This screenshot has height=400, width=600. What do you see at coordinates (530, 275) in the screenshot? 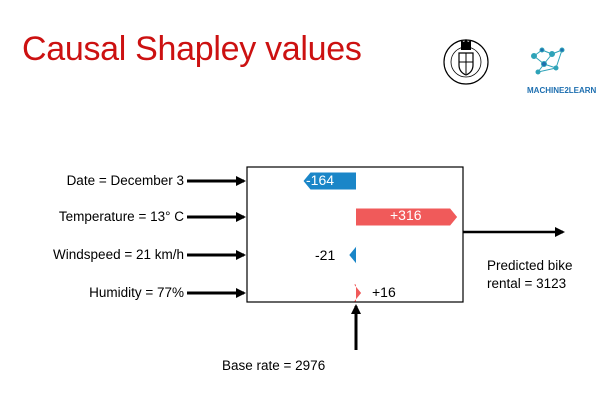
I see `output-label: Predicted bike rental = 3123` at bounding box center [530, 275].